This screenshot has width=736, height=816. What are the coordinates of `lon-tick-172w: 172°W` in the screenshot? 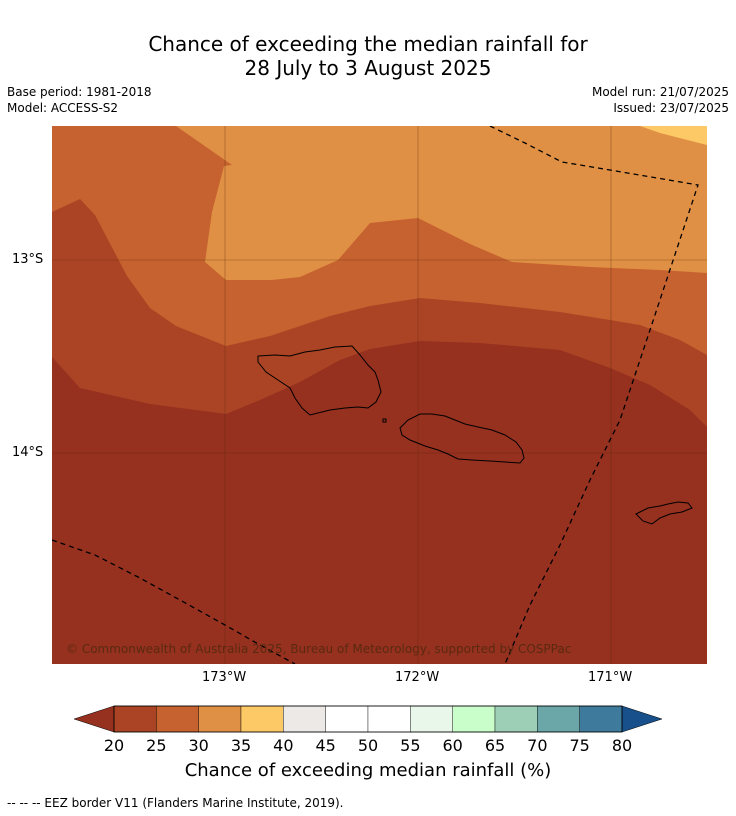 It's located at (417, 677).